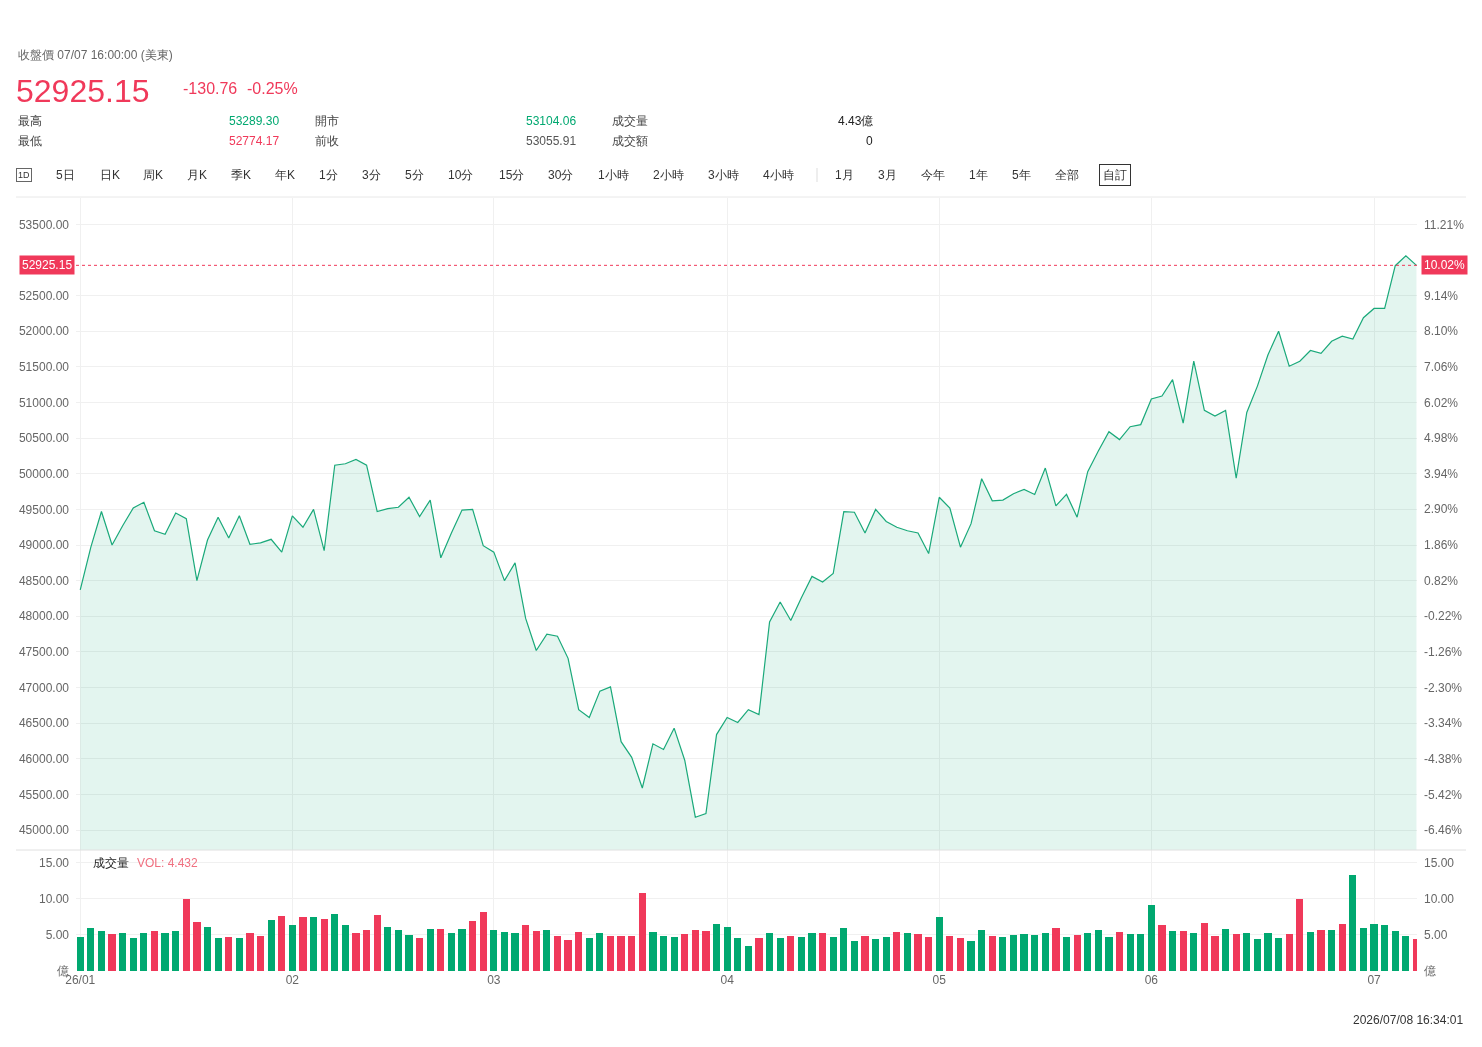  Describe the element at coordinates (292, 980) in the screenshot. I see `x-tick-label: 02` at that location.